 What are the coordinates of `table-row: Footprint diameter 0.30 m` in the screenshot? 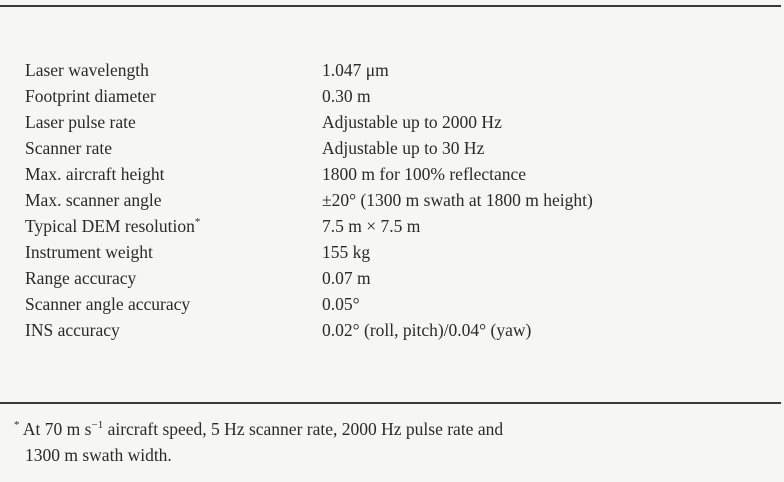 It's located at (309, 96).